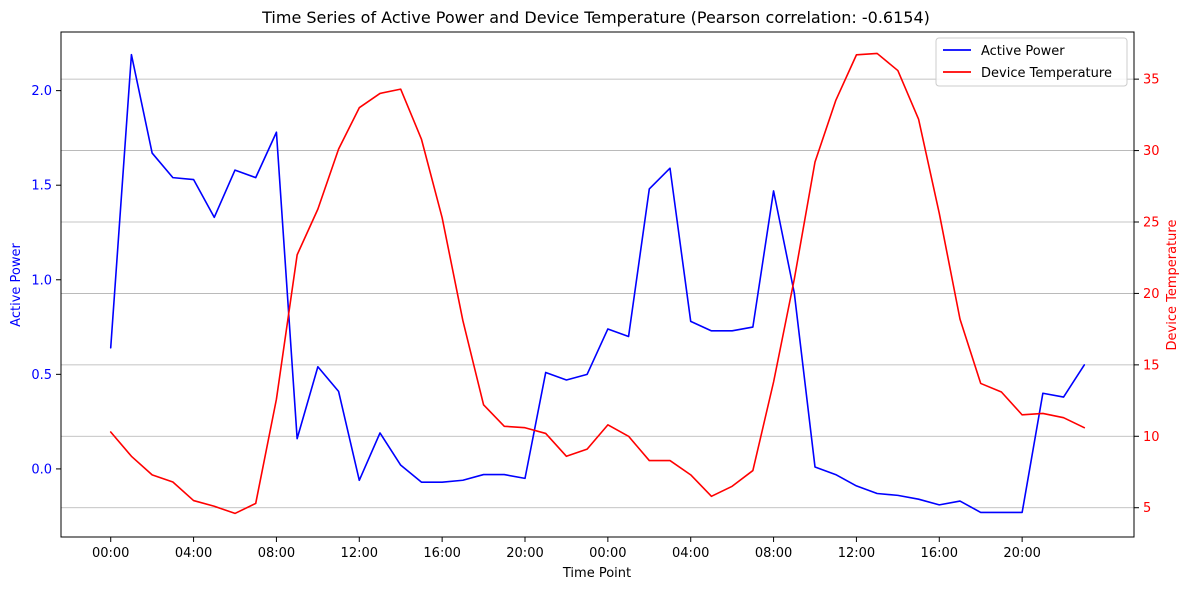 Image resolution: width=1189 pixels, height=590 pixels. What do you see at coordinates (441, 553) in the screenshot?
I see `x-tick-label-4: 16:00` at bounding box center [441, 553].